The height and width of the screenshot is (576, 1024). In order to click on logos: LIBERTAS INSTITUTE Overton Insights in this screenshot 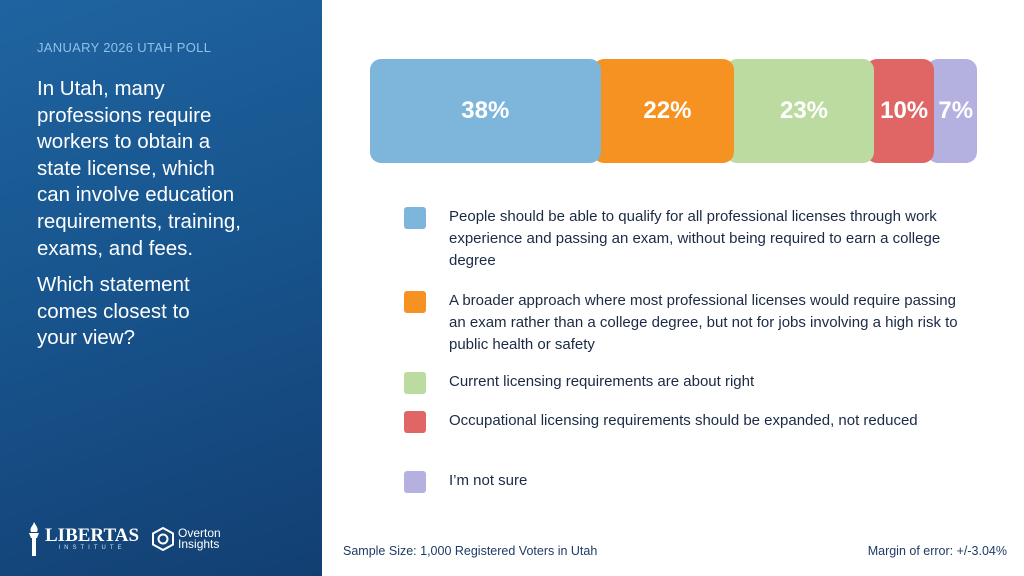, I will do `click(124, 539)`.